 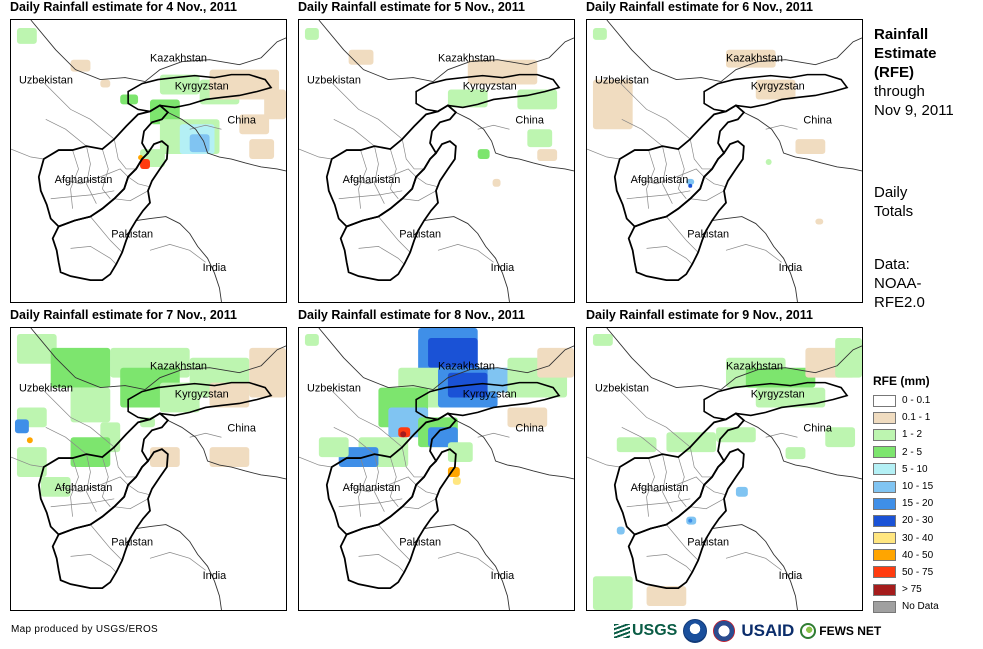 What do you see at coordinates (768, 630) in the screenshot?
I see `usaid-logo: USAID` at bounding box center [768, 630].